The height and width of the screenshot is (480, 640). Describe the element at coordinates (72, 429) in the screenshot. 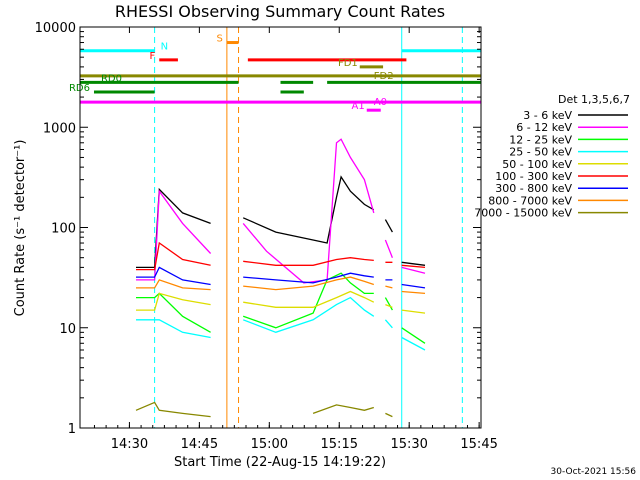

I see `y-tick-label-0: 1` at that location.